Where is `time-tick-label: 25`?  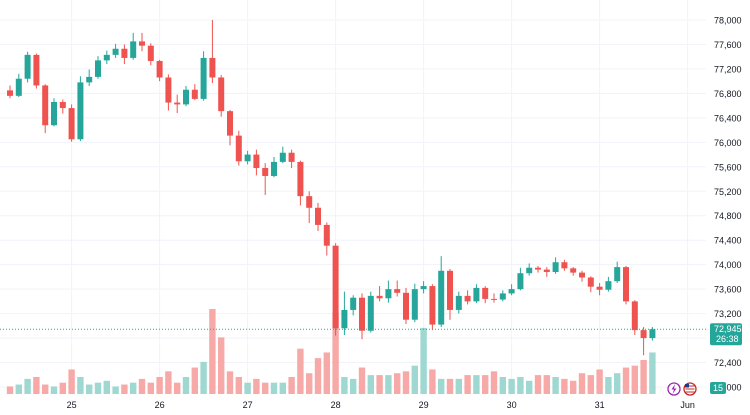
time-tick-label: 25 is located at coordinates (72, 405).